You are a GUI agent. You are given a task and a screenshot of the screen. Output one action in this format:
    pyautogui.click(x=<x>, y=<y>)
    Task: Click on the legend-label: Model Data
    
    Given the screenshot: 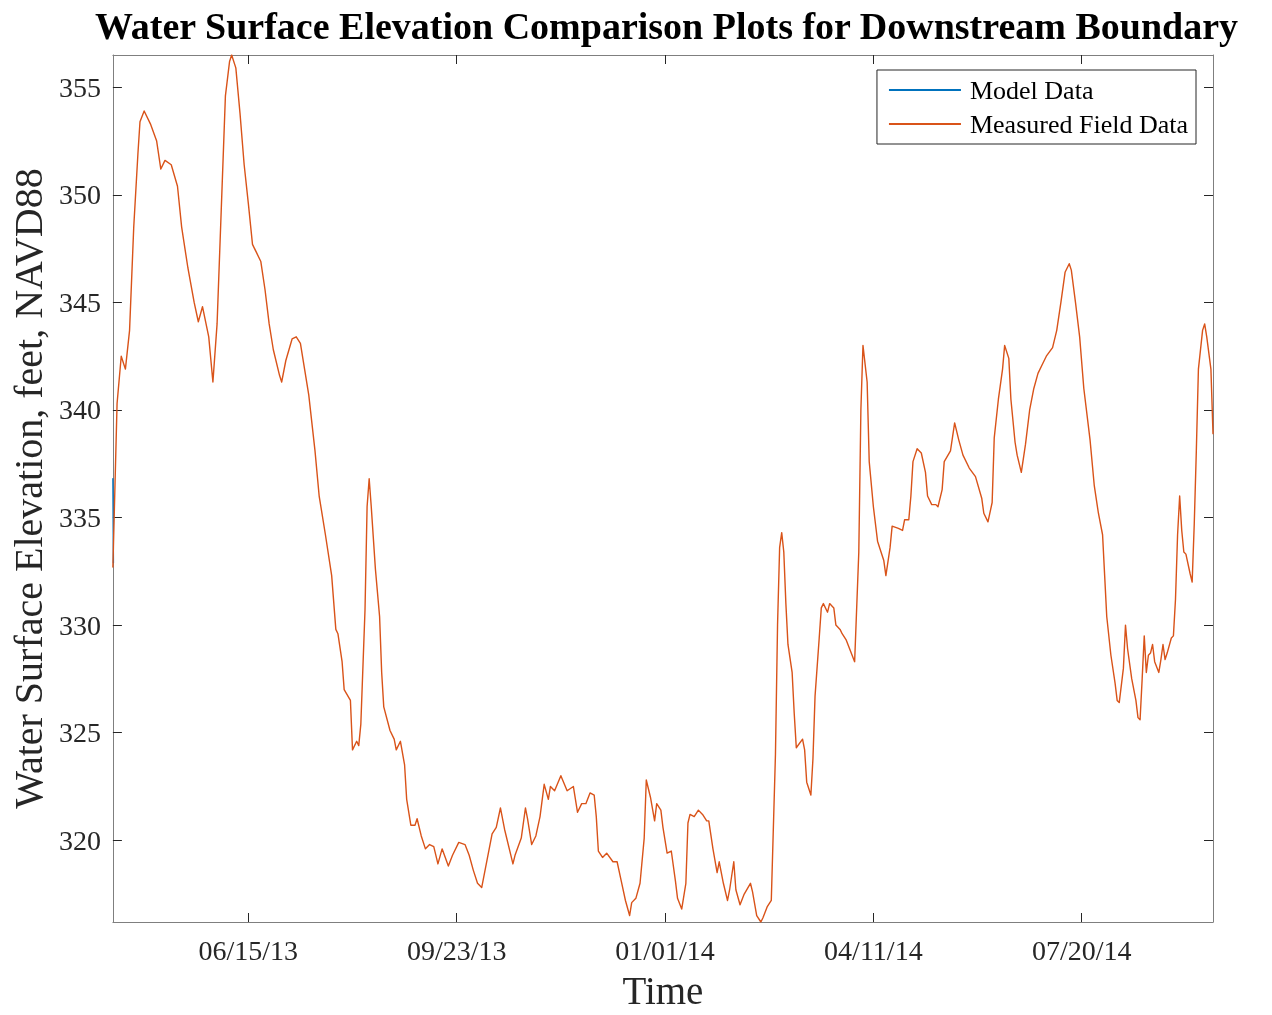 What is the action you would take?
    pyautogui.click(x=1031, y=90)
    